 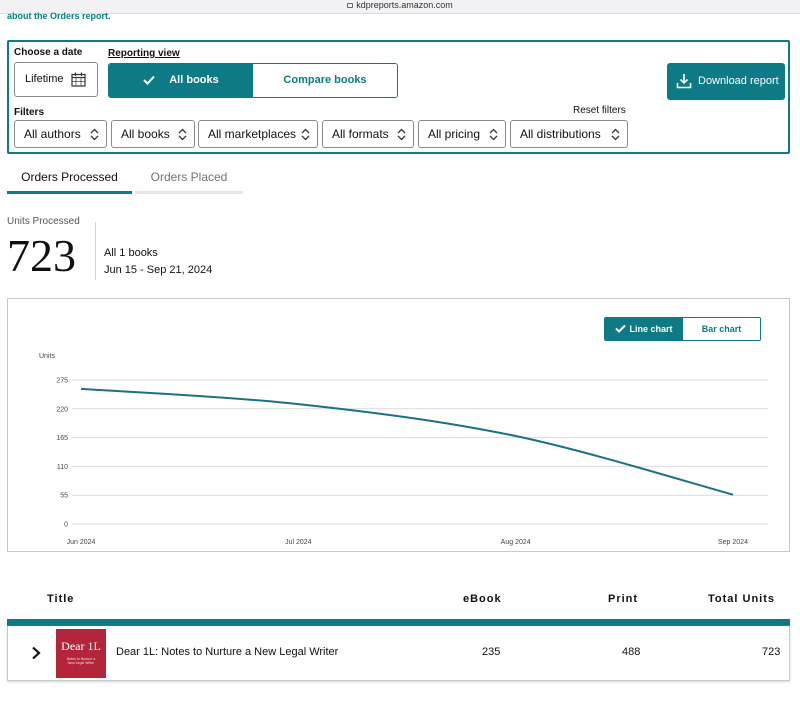 What do you see at coordinates (48, 52) in the screenshot?
I see `date-label: Choose a date` at bounding box center [48, 52].